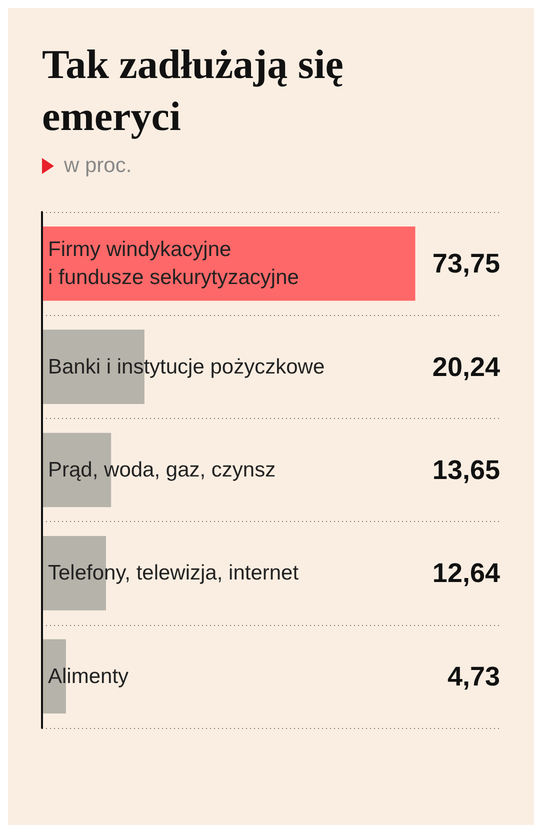 The height and width of the screenshot is (833, 542). What do you see at coordinates (466, 263) in the screenshot?
I see `data-label: 73,75` at bounding box center [466, 263].